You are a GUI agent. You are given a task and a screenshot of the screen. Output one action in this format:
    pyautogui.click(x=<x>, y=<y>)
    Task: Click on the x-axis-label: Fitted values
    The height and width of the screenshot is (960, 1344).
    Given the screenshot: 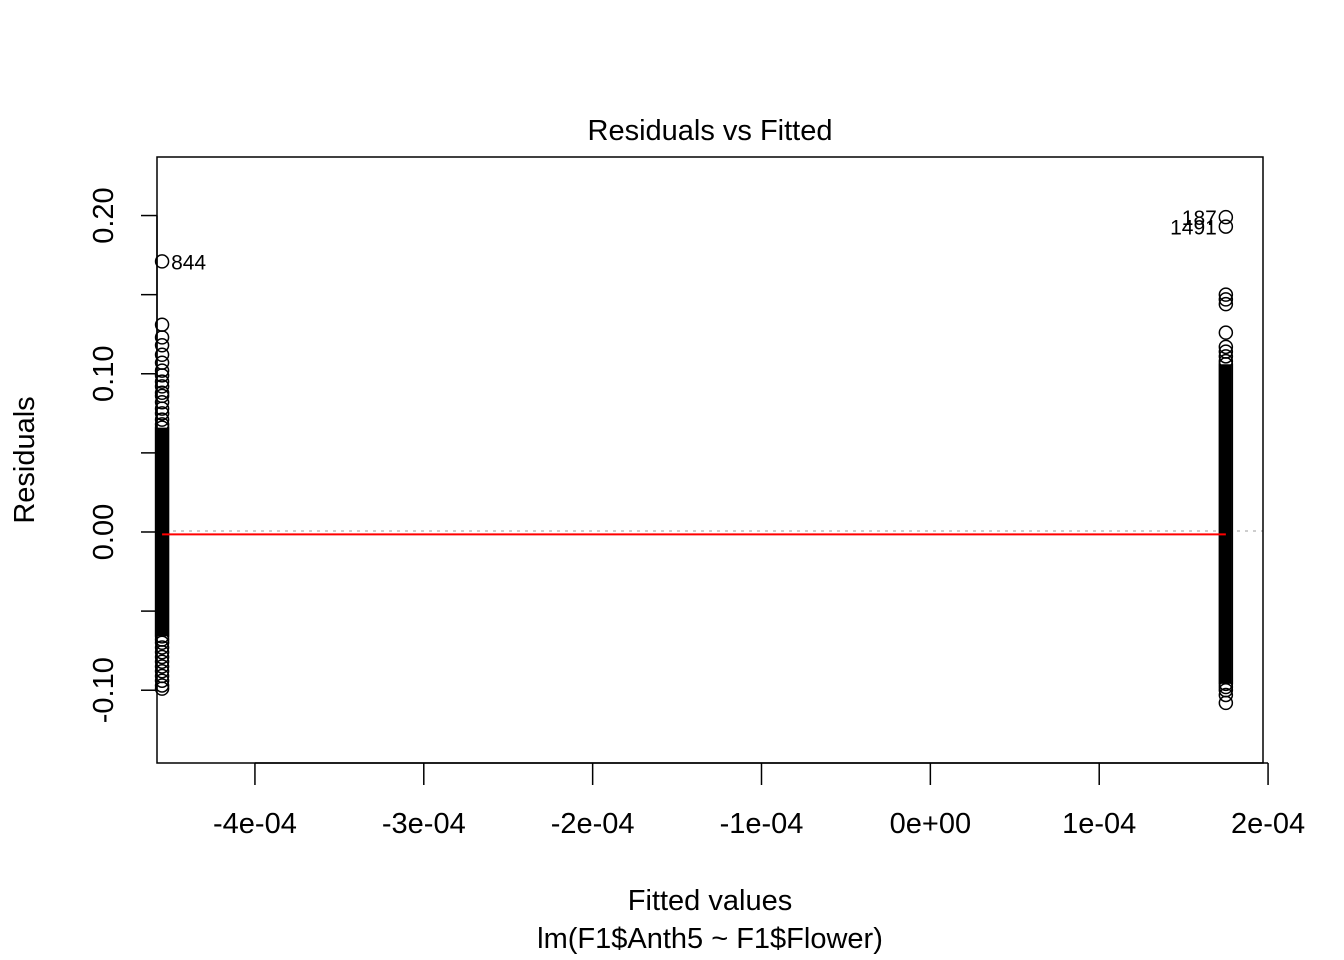 What is the action you would take?
    pyautogui.click(x=710, y=901)
    